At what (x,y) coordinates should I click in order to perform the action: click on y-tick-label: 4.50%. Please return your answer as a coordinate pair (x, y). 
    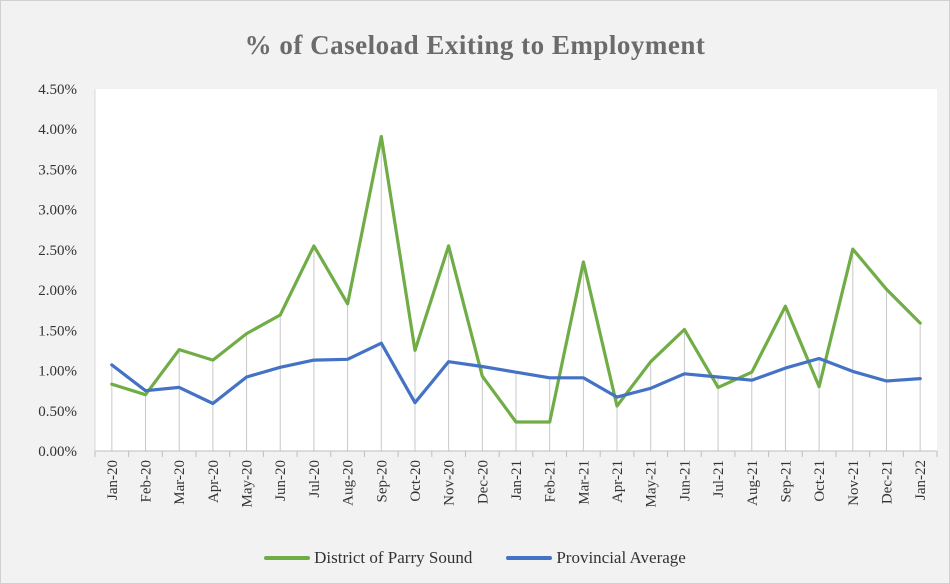
    Looking at the image, I should click on (57, 90).